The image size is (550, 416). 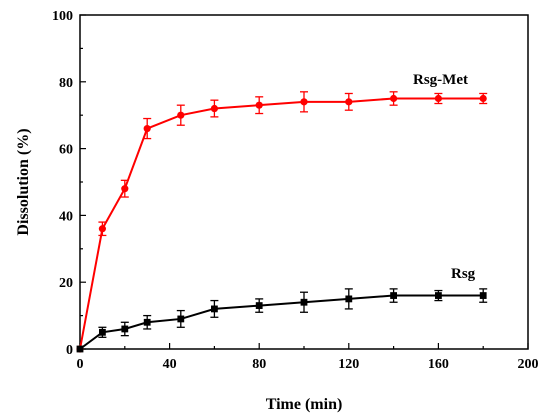 What do you see at coordinates (259, 364) in the screenshot?
I see `x-tick-label: 80` at bounding box center [259, 364].